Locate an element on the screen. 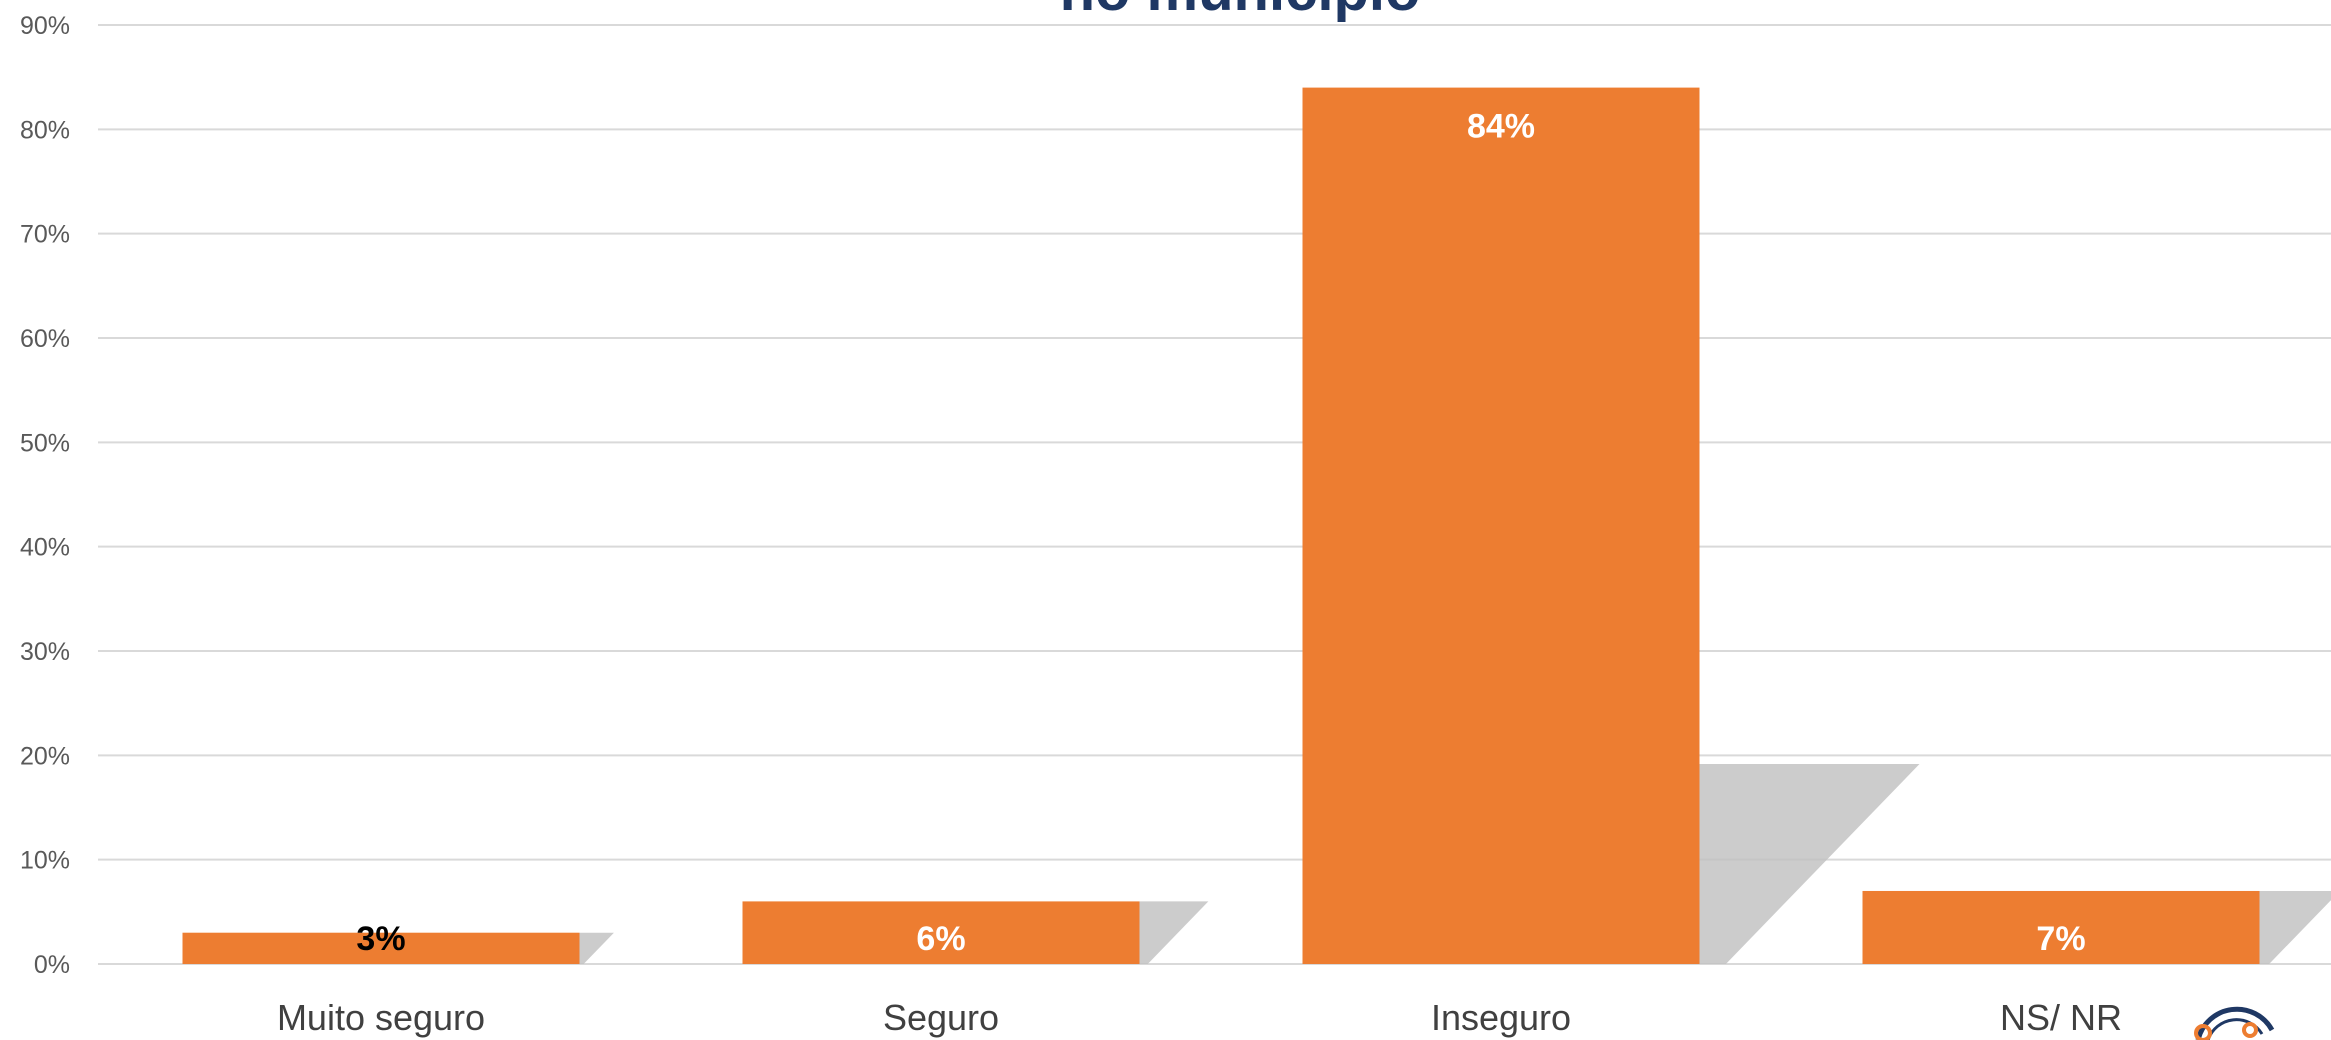  y-tick-label: 30% is located at coordinates (45, 652).